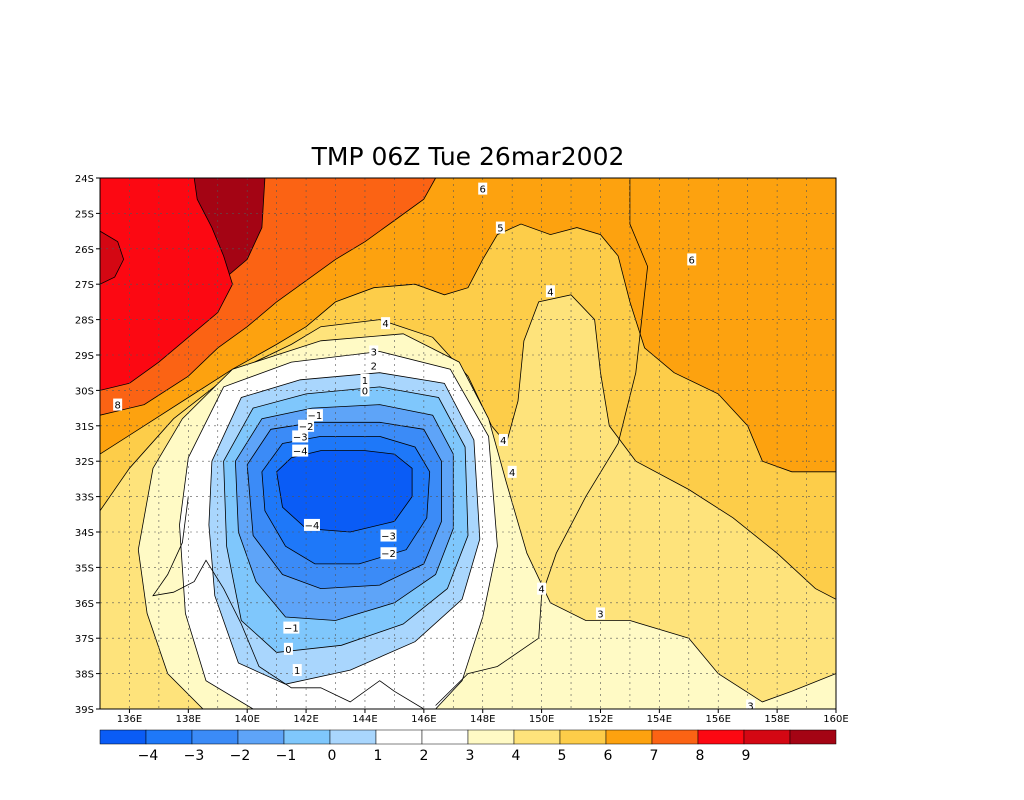 Image resolution: width=1024 pixels, height=800 pixels. I want to click on x-tick-label: 152E, so click(600, 719).